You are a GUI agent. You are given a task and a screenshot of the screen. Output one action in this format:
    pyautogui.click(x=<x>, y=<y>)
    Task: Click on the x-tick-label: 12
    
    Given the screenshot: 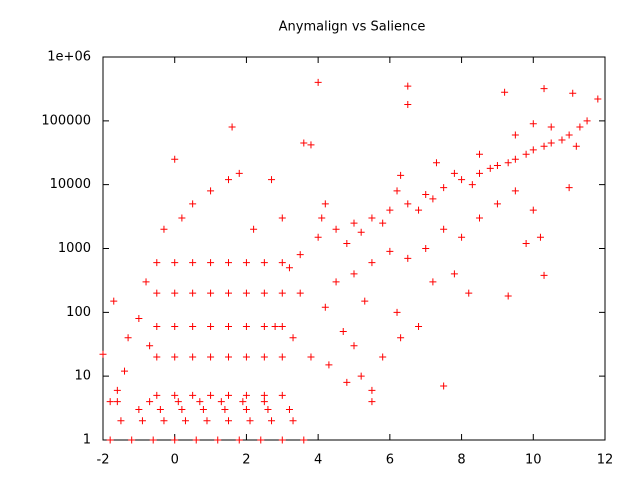 What is the action you would take?
    pyautogui.click(x=605, y=460)
    